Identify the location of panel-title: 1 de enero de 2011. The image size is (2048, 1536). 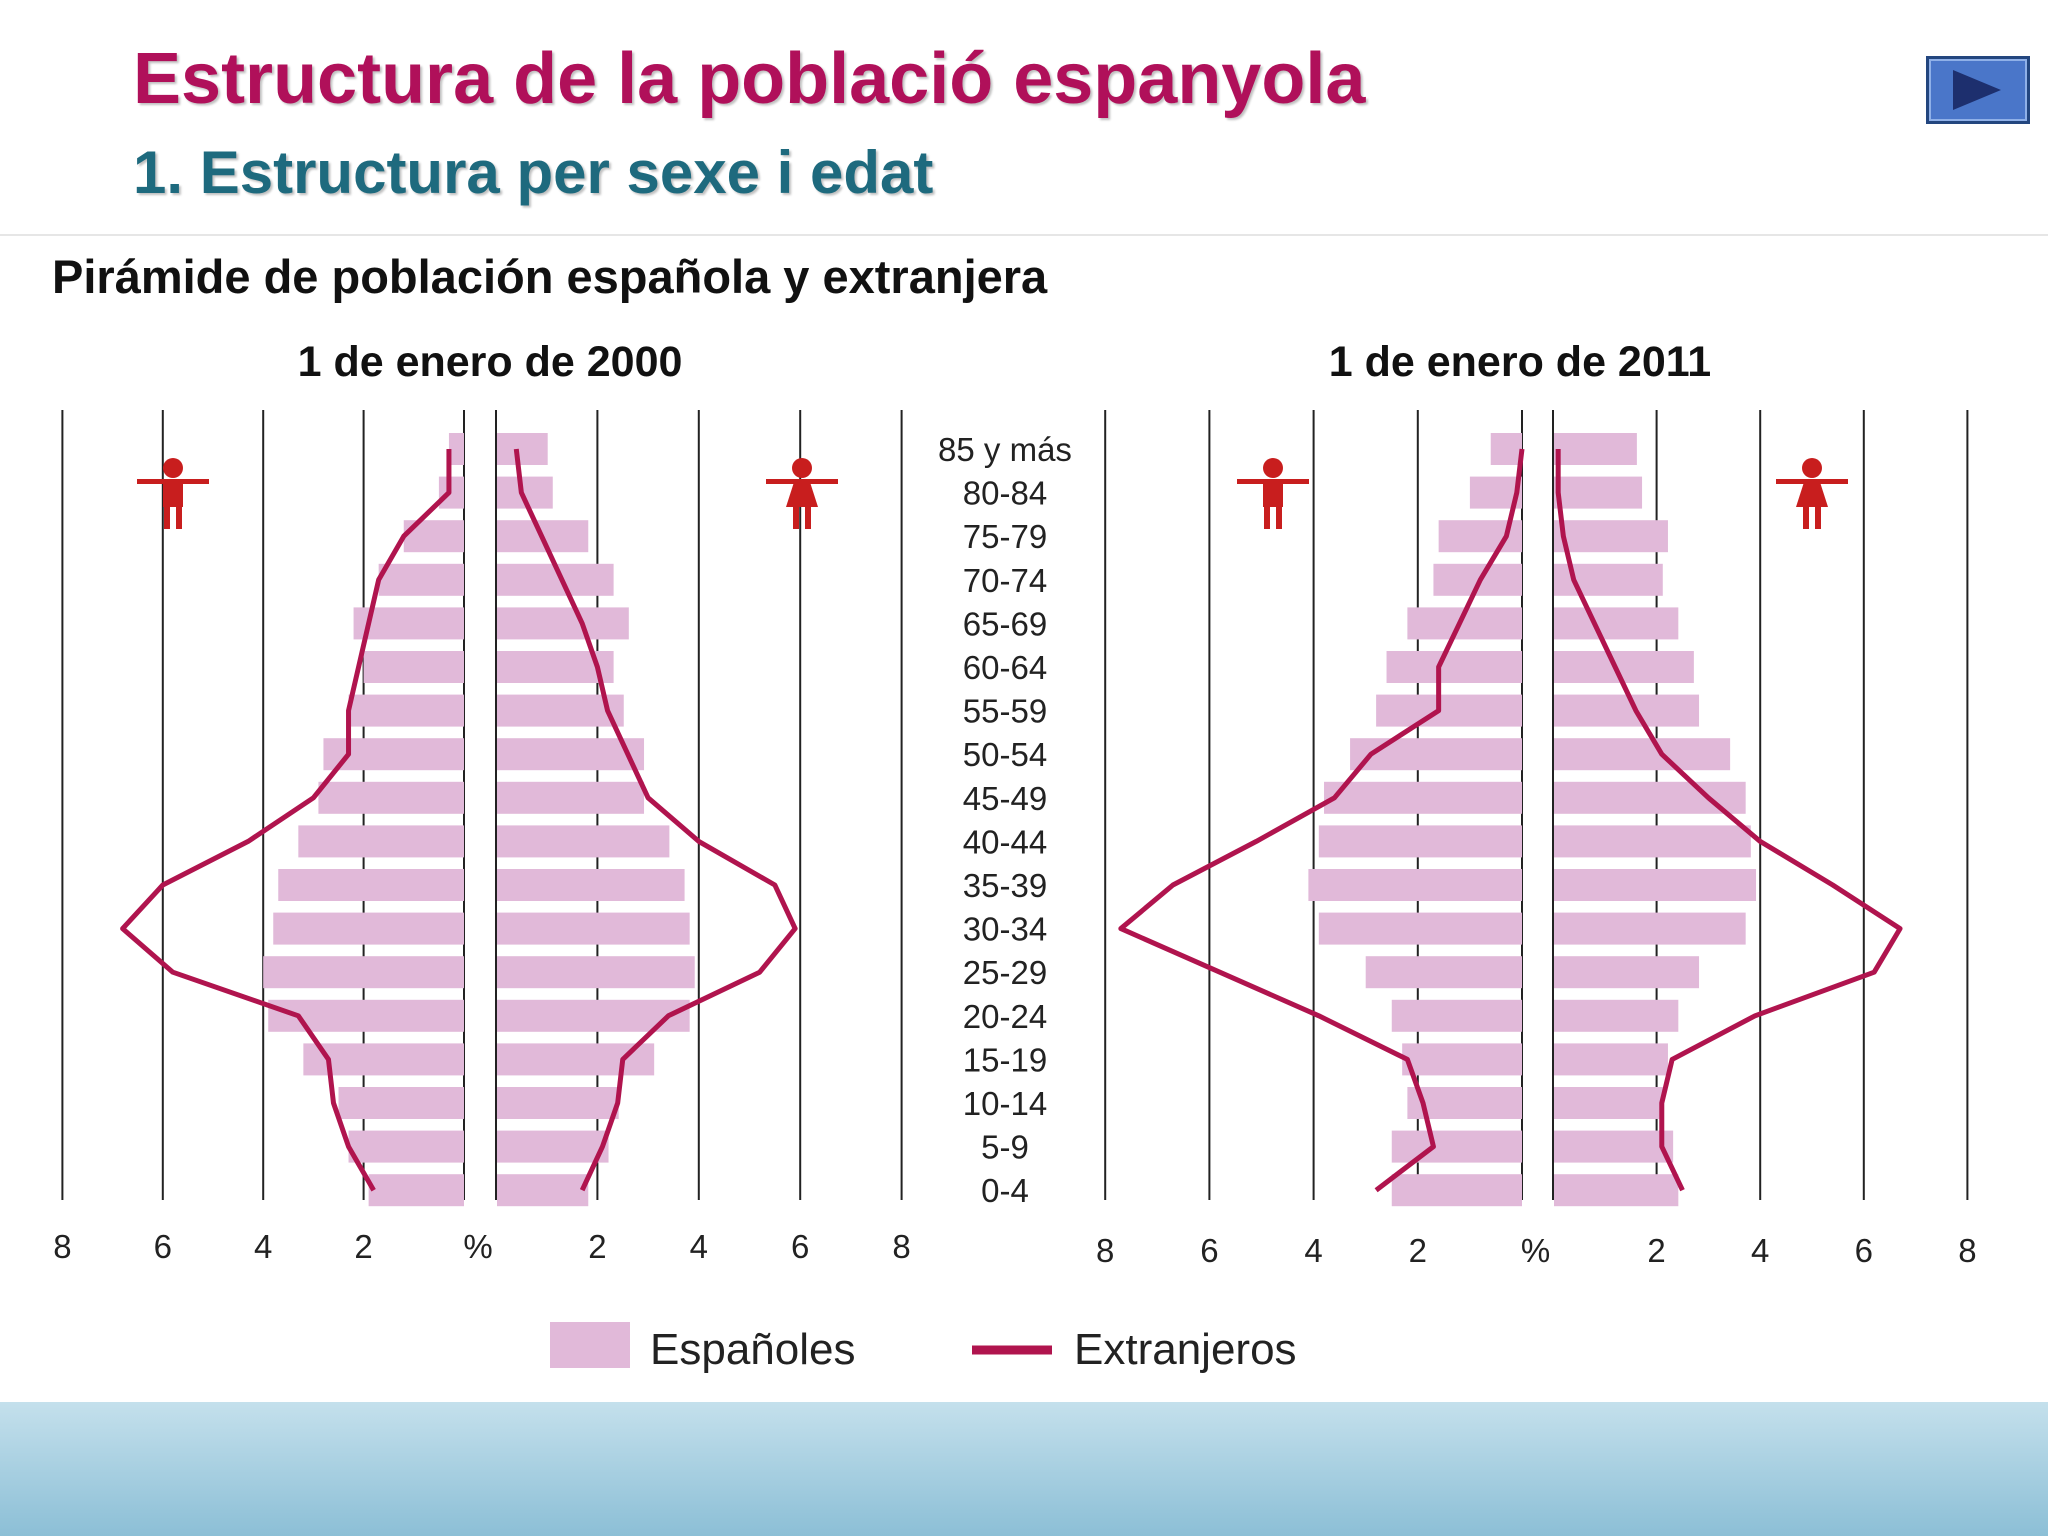
(1520, 362).